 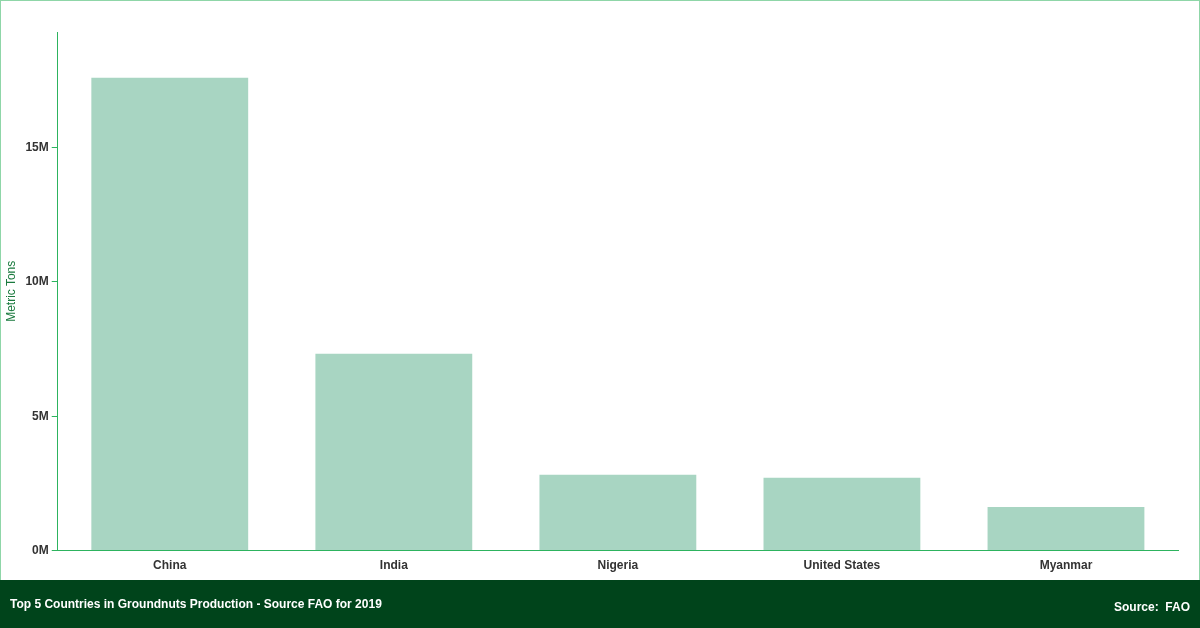 What do you see at coordinates (196, 604) in the screenshot?
I see `text: Top 5 Countries in Groundnuts Production - Source FAO for 2019` at bounding box center [196, 604].